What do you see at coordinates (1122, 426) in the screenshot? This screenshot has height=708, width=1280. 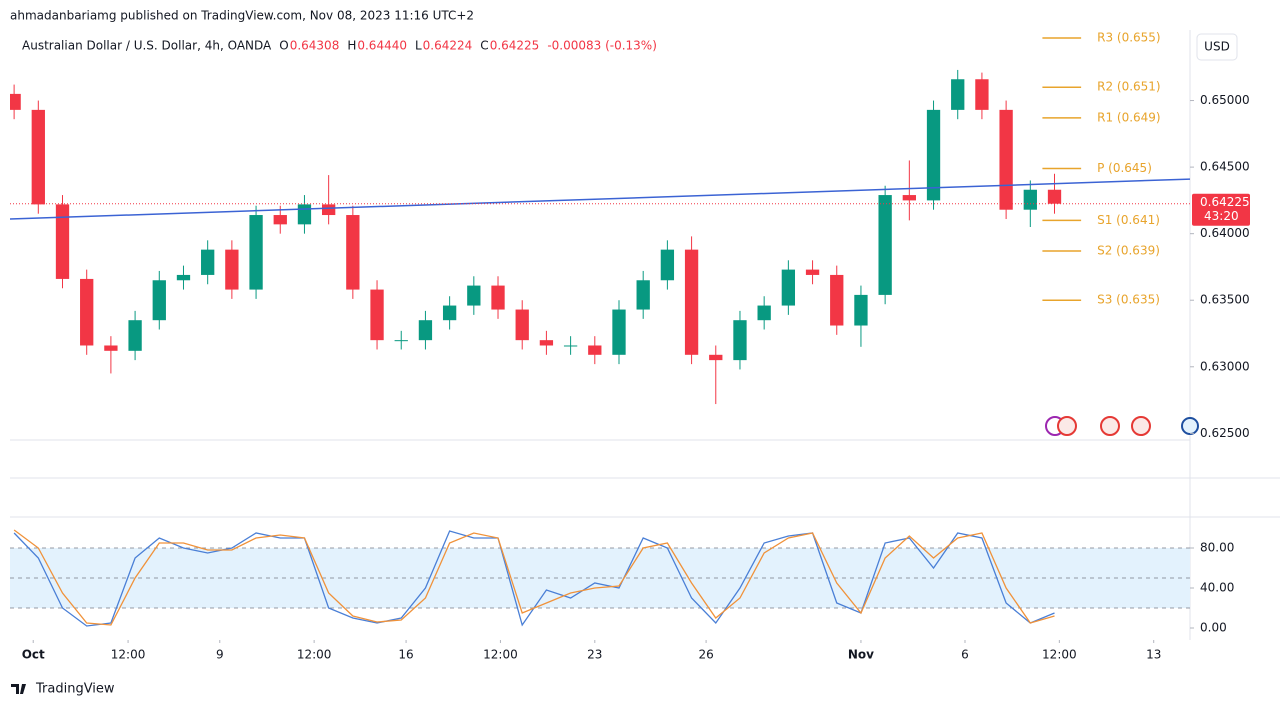 I see `event-icons` at bounding box center [1122, 426].